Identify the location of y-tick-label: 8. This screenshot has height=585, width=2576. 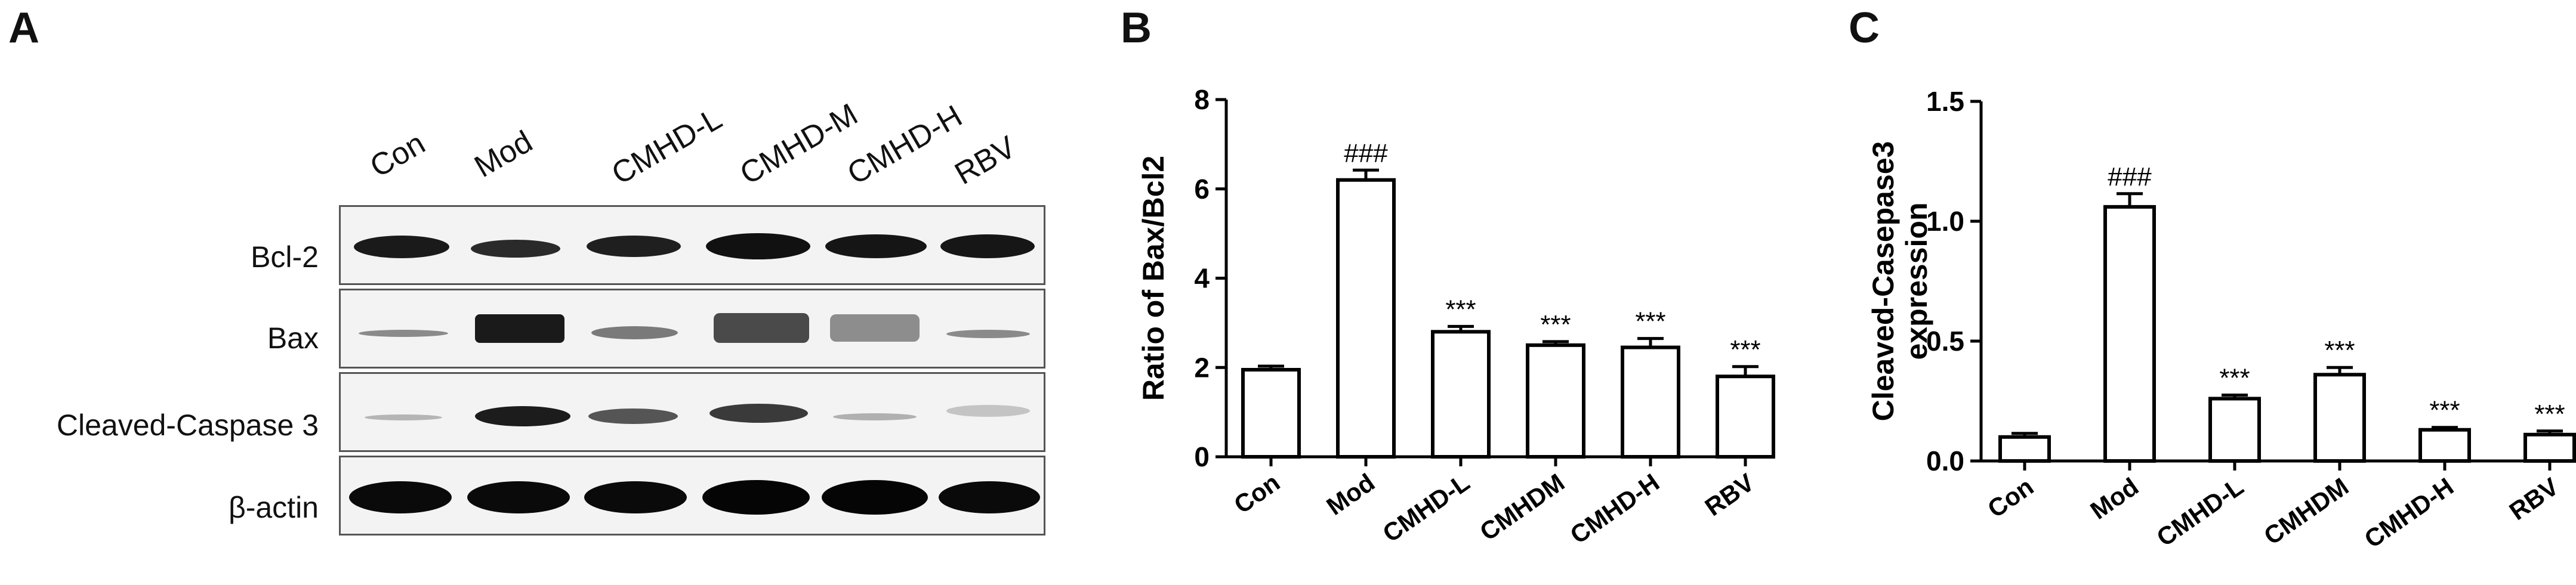
(1202, 99).